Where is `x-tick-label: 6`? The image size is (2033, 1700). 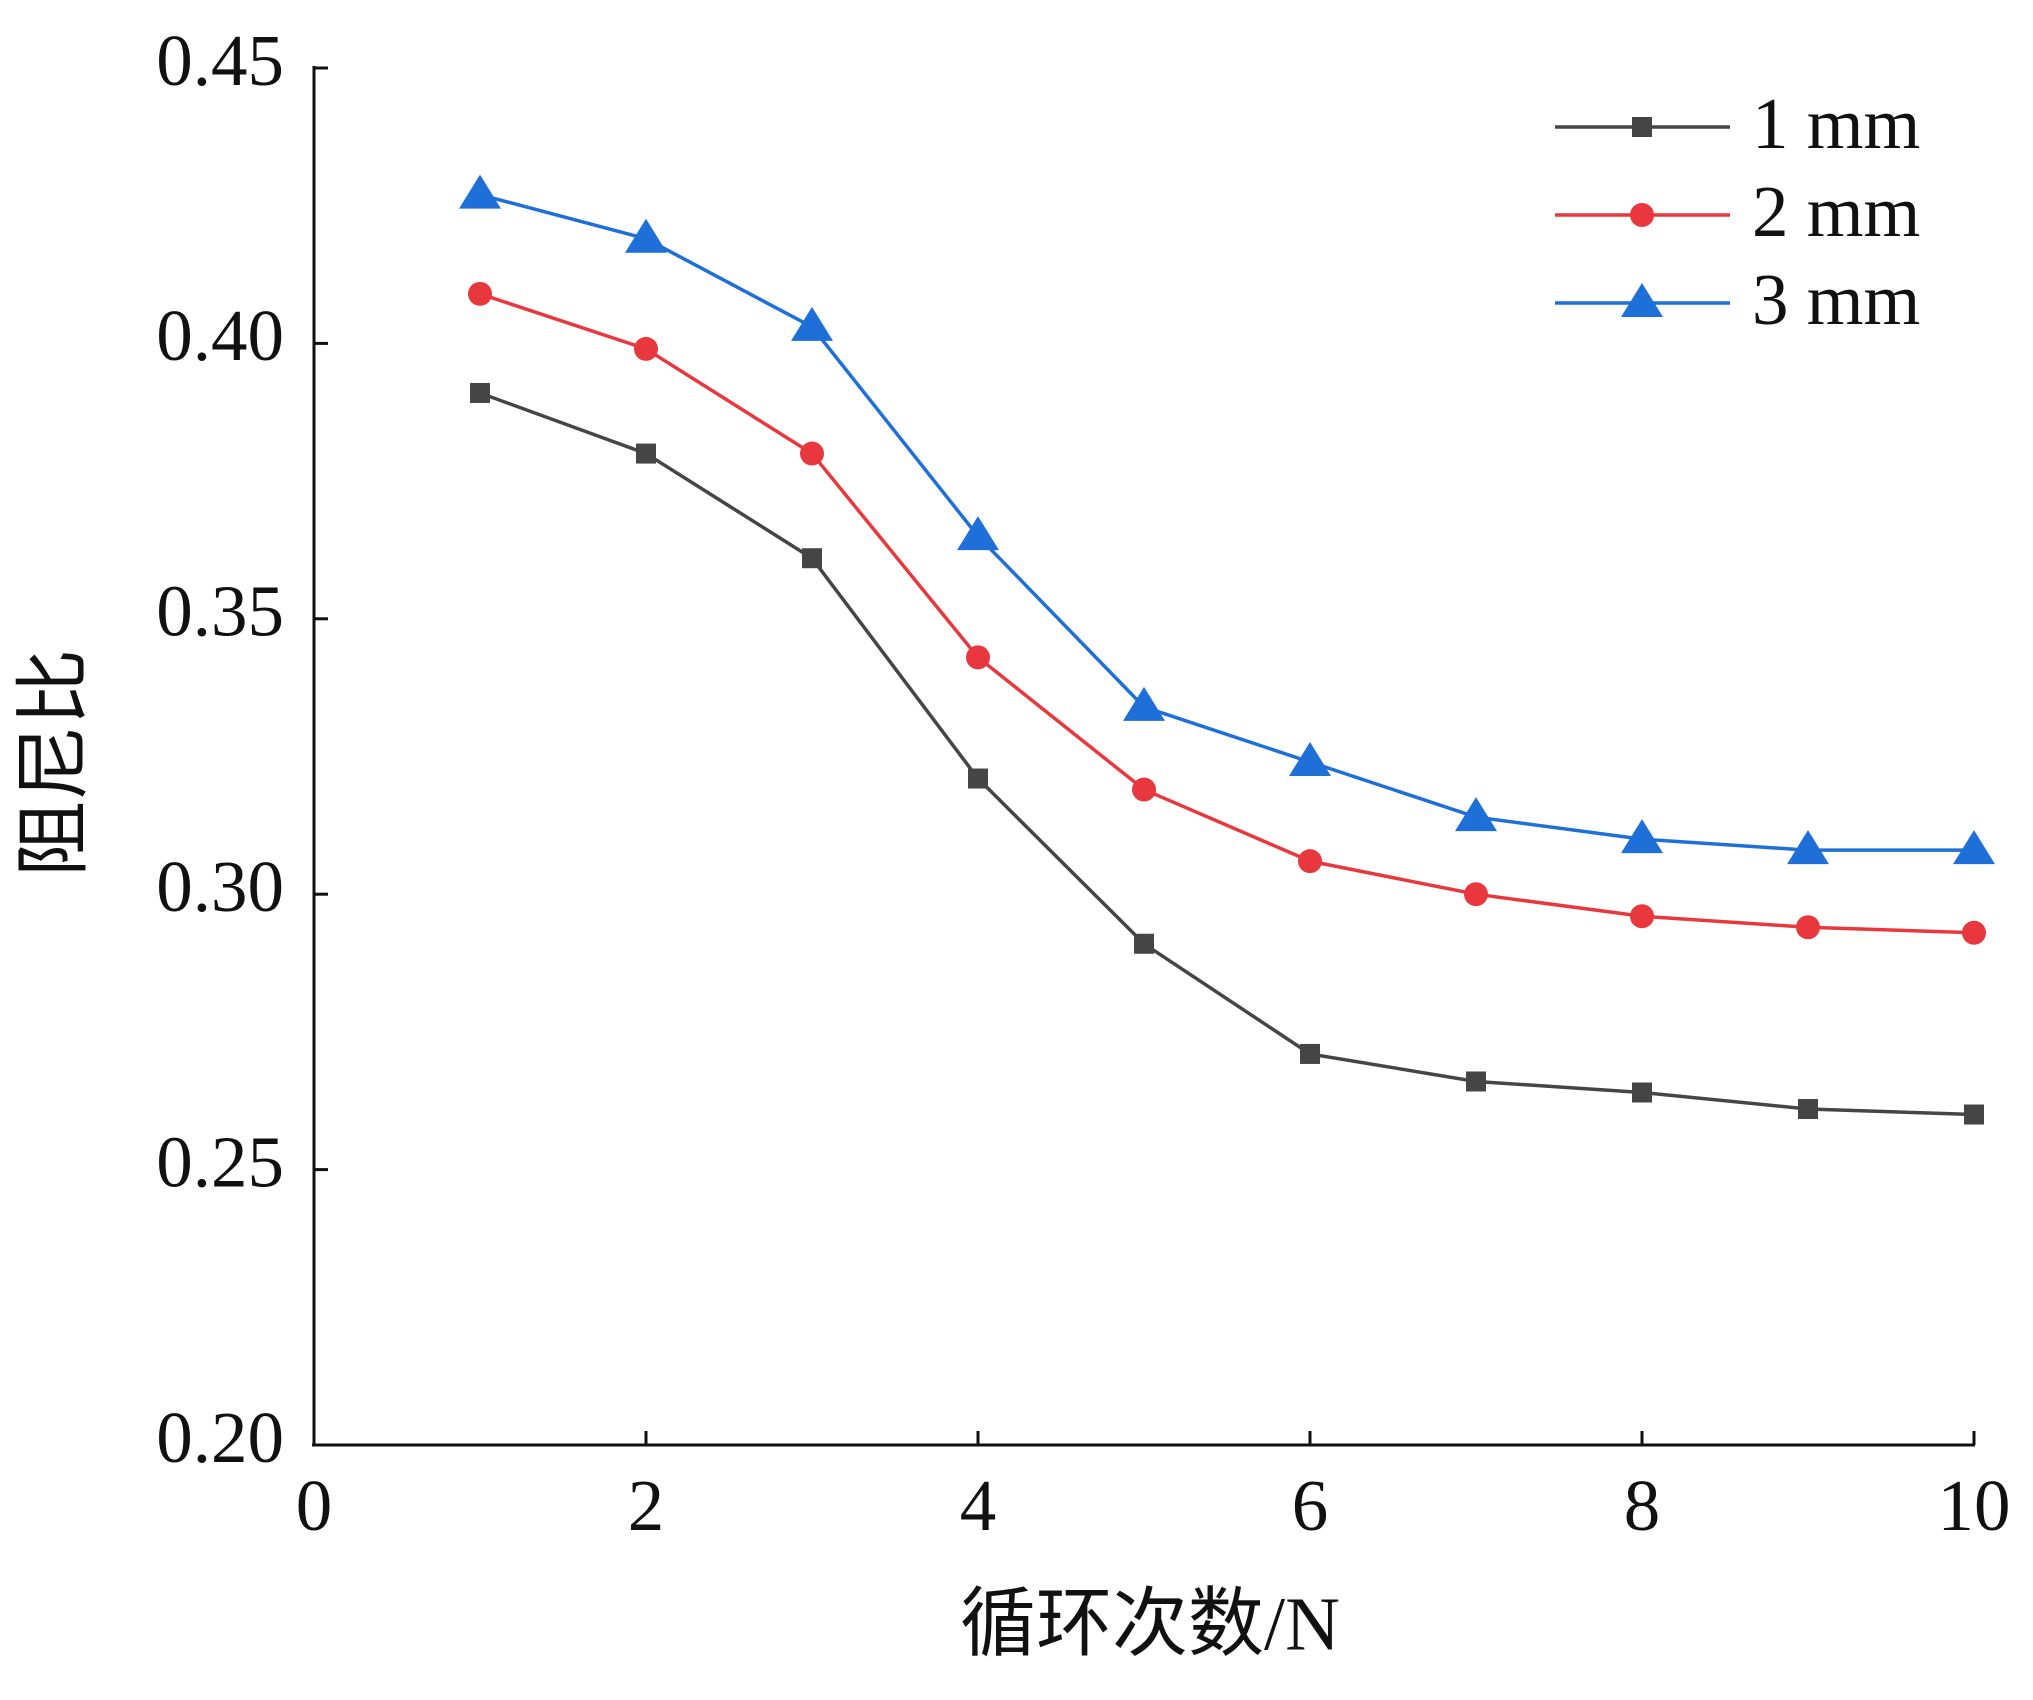 x-tick-label: 6 is located at coordinates (1310, 1505).